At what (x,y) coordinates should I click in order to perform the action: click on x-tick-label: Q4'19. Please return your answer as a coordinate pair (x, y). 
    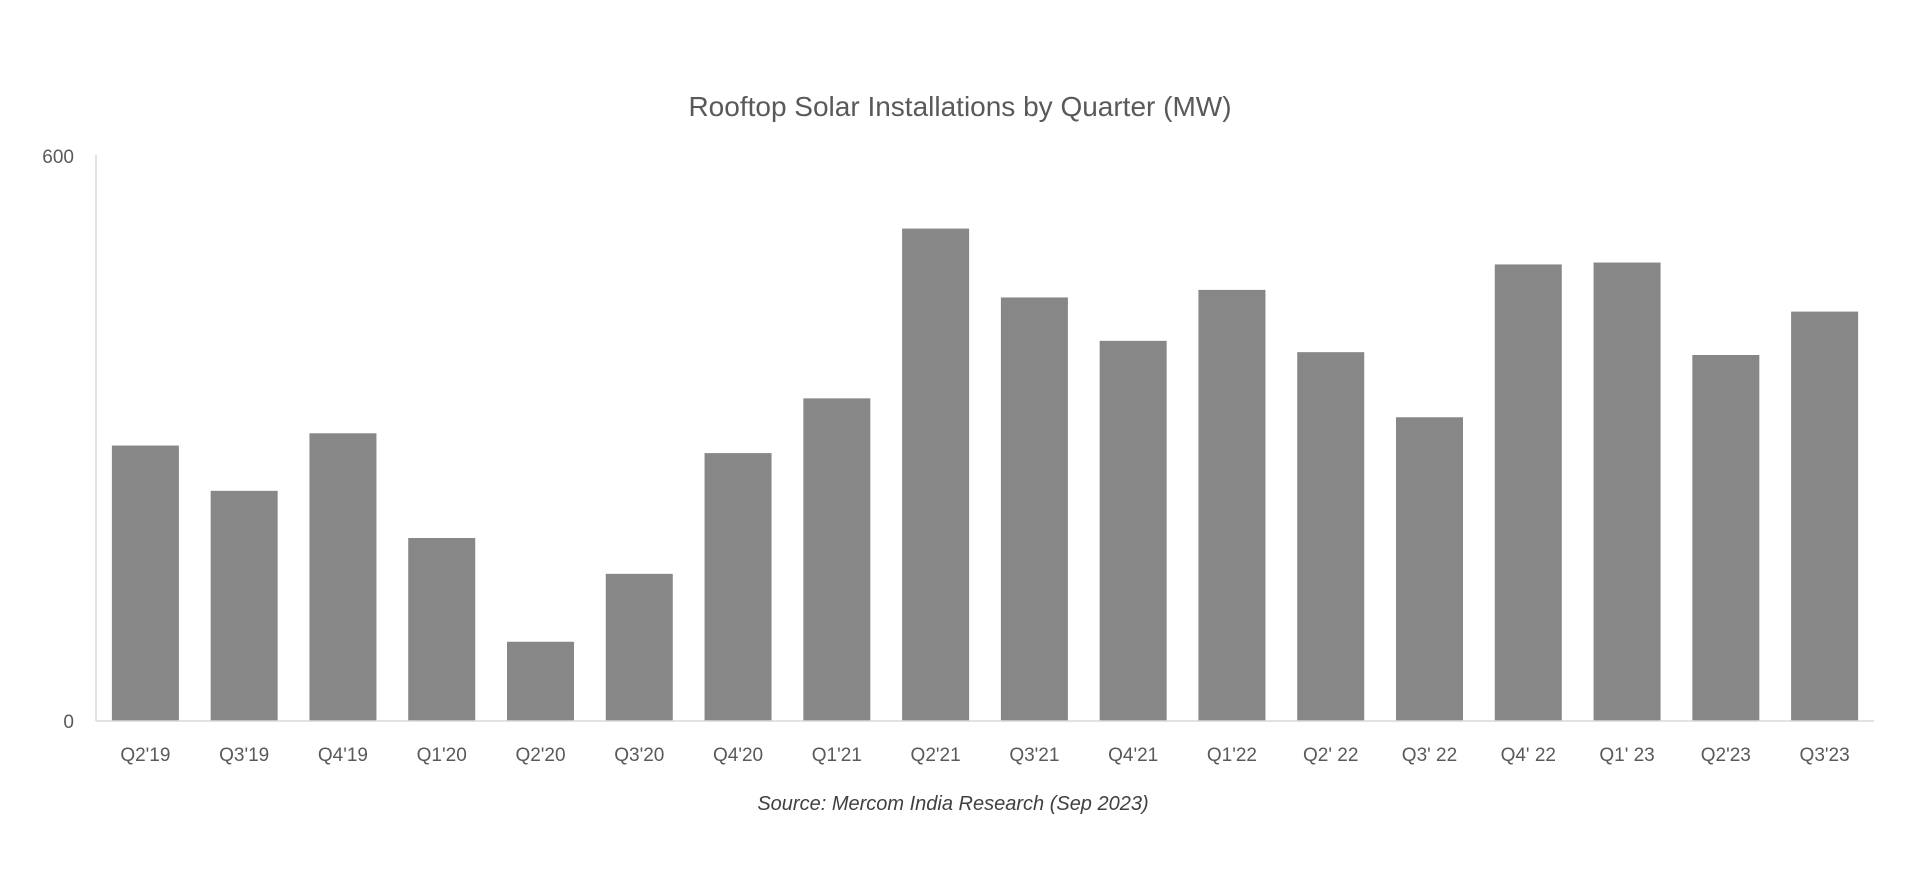
    Looking at the image, I should click on (343, 755).